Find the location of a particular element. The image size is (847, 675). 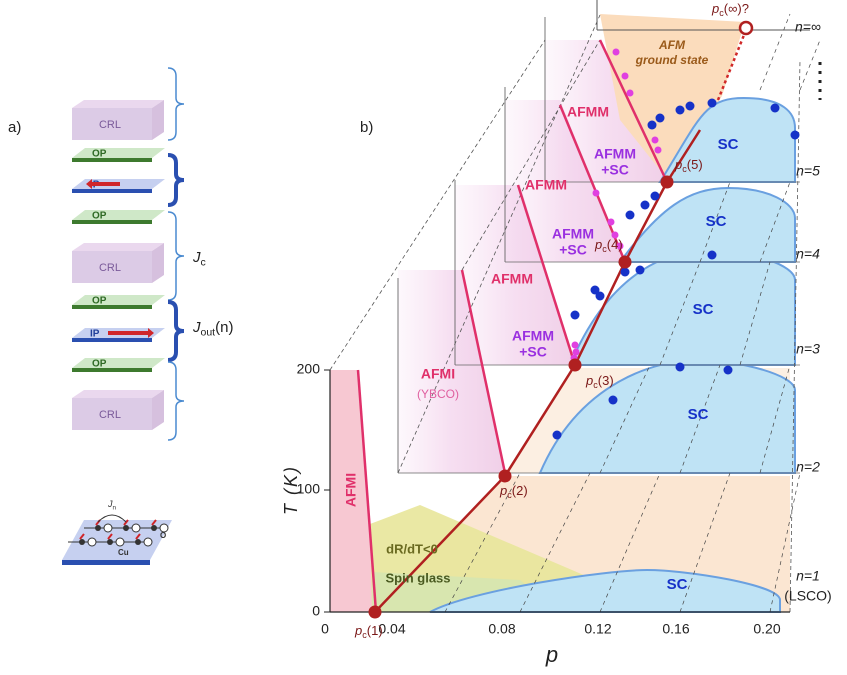

region-label: AFMI is located at coordinates (438, 374).